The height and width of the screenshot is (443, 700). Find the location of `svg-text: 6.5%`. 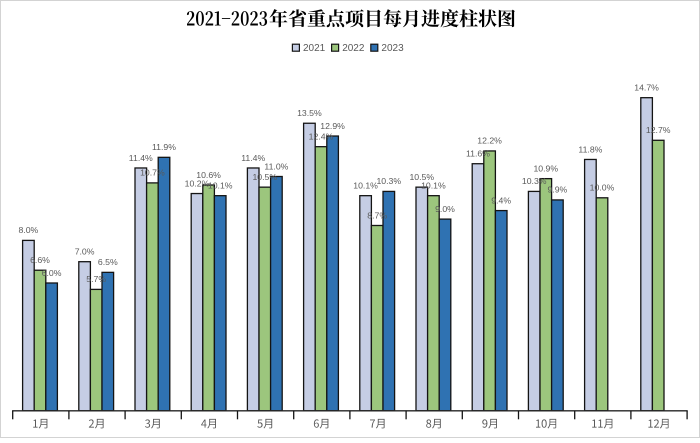

svg-text: 6.5% is located at coordinates (108, 262).